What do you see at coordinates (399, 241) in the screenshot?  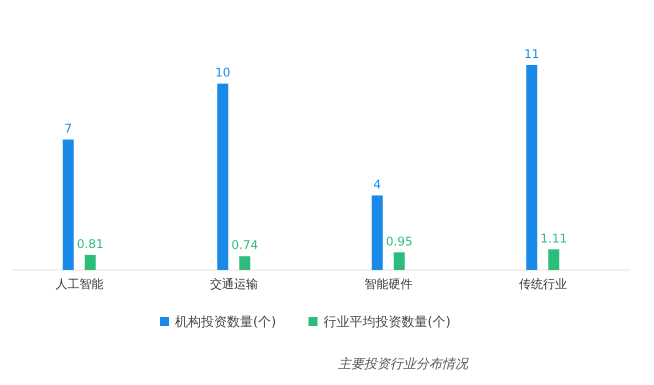 I see `data-label: 0.95` at bounding box center [399, 241].